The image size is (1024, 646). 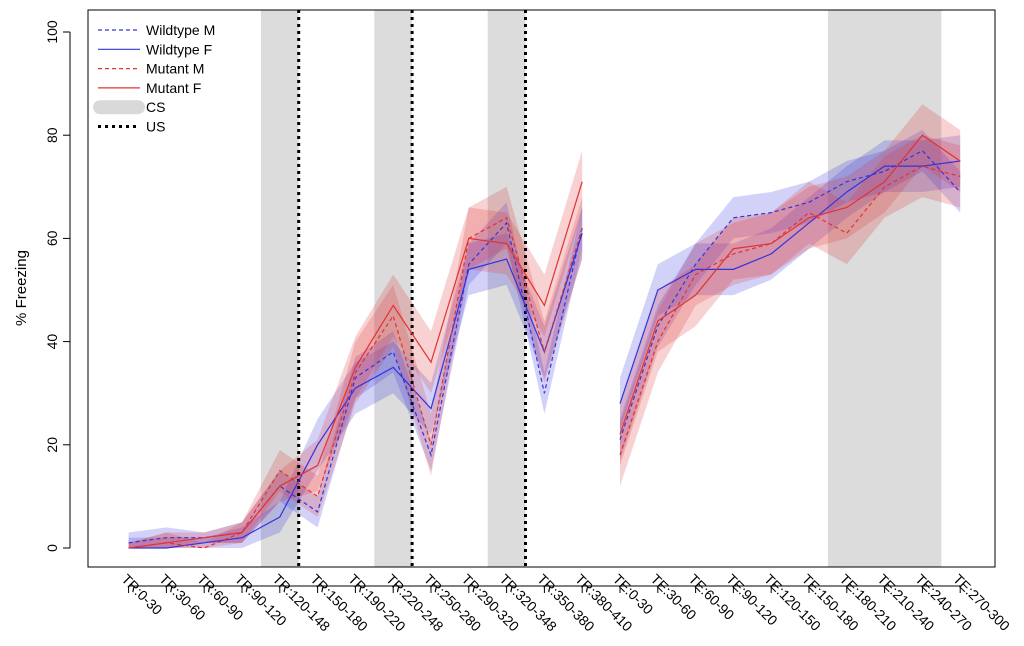 What do you see at coordinates (155, 127) in the screenshot?
I see `legend-label: US` at bounding box center [155, 127].